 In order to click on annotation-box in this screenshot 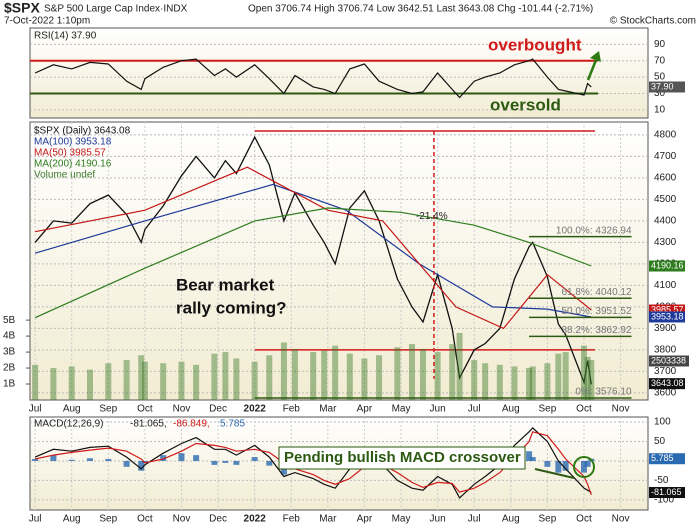, I will do `click(402, 458)`.